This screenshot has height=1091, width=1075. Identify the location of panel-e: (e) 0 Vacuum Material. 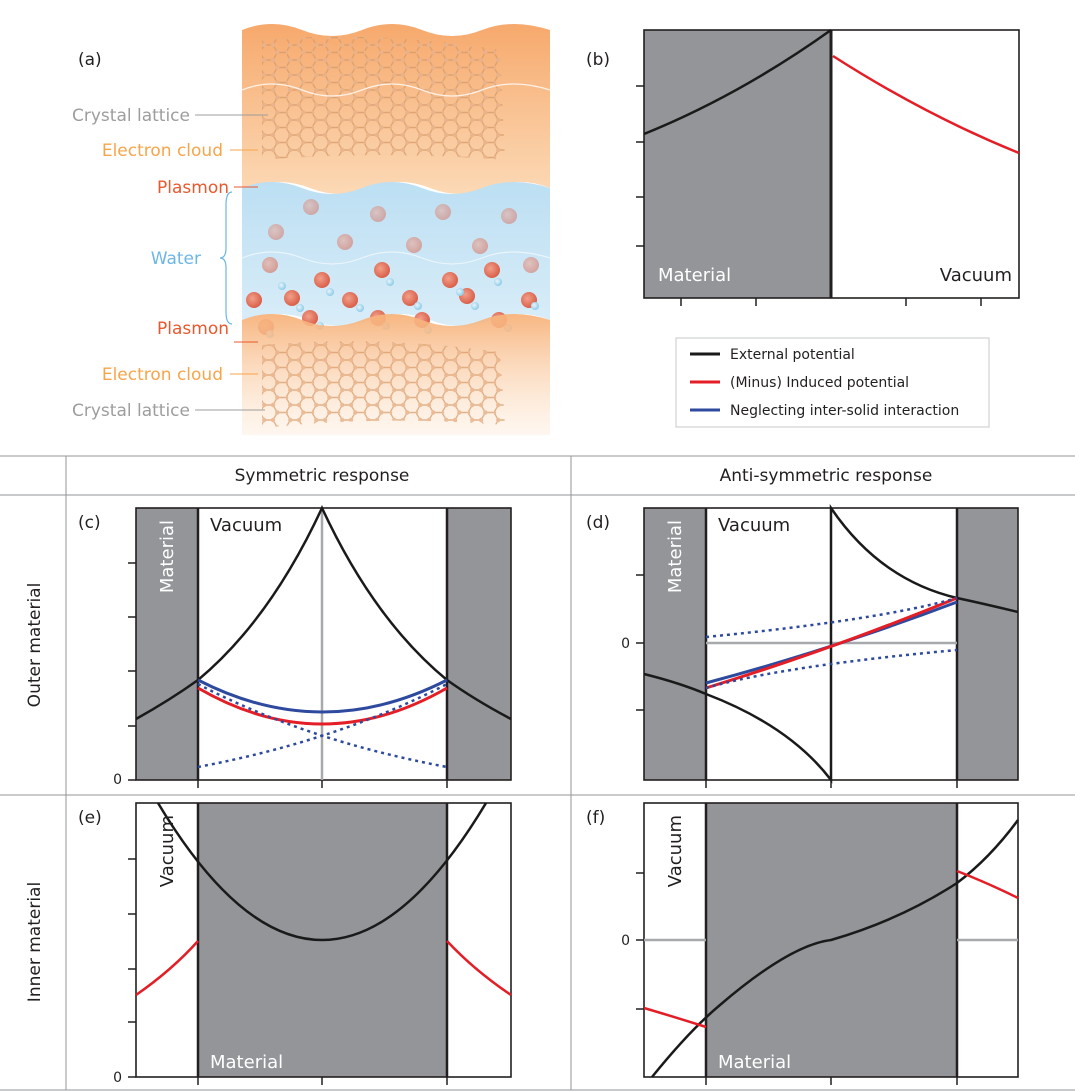
(295, 944).